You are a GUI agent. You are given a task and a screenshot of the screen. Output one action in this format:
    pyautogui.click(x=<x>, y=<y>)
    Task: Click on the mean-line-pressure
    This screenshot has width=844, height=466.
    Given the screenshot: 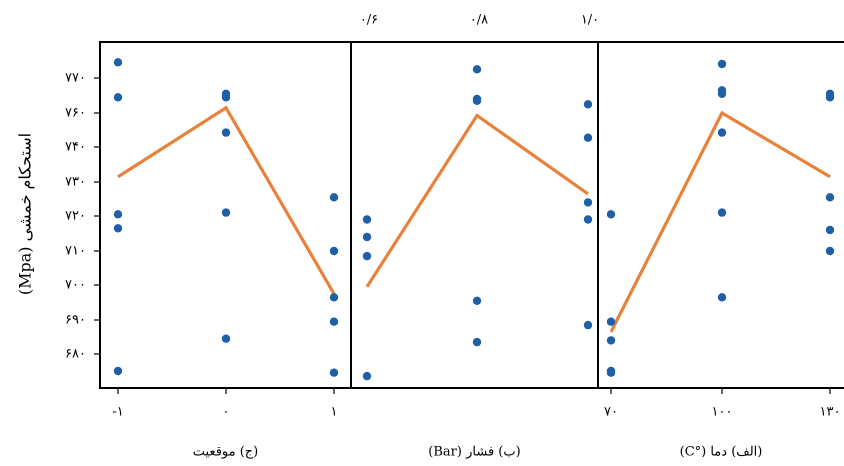 What is the action you would take?
    pyautogui.click(x=477, y=200)
    